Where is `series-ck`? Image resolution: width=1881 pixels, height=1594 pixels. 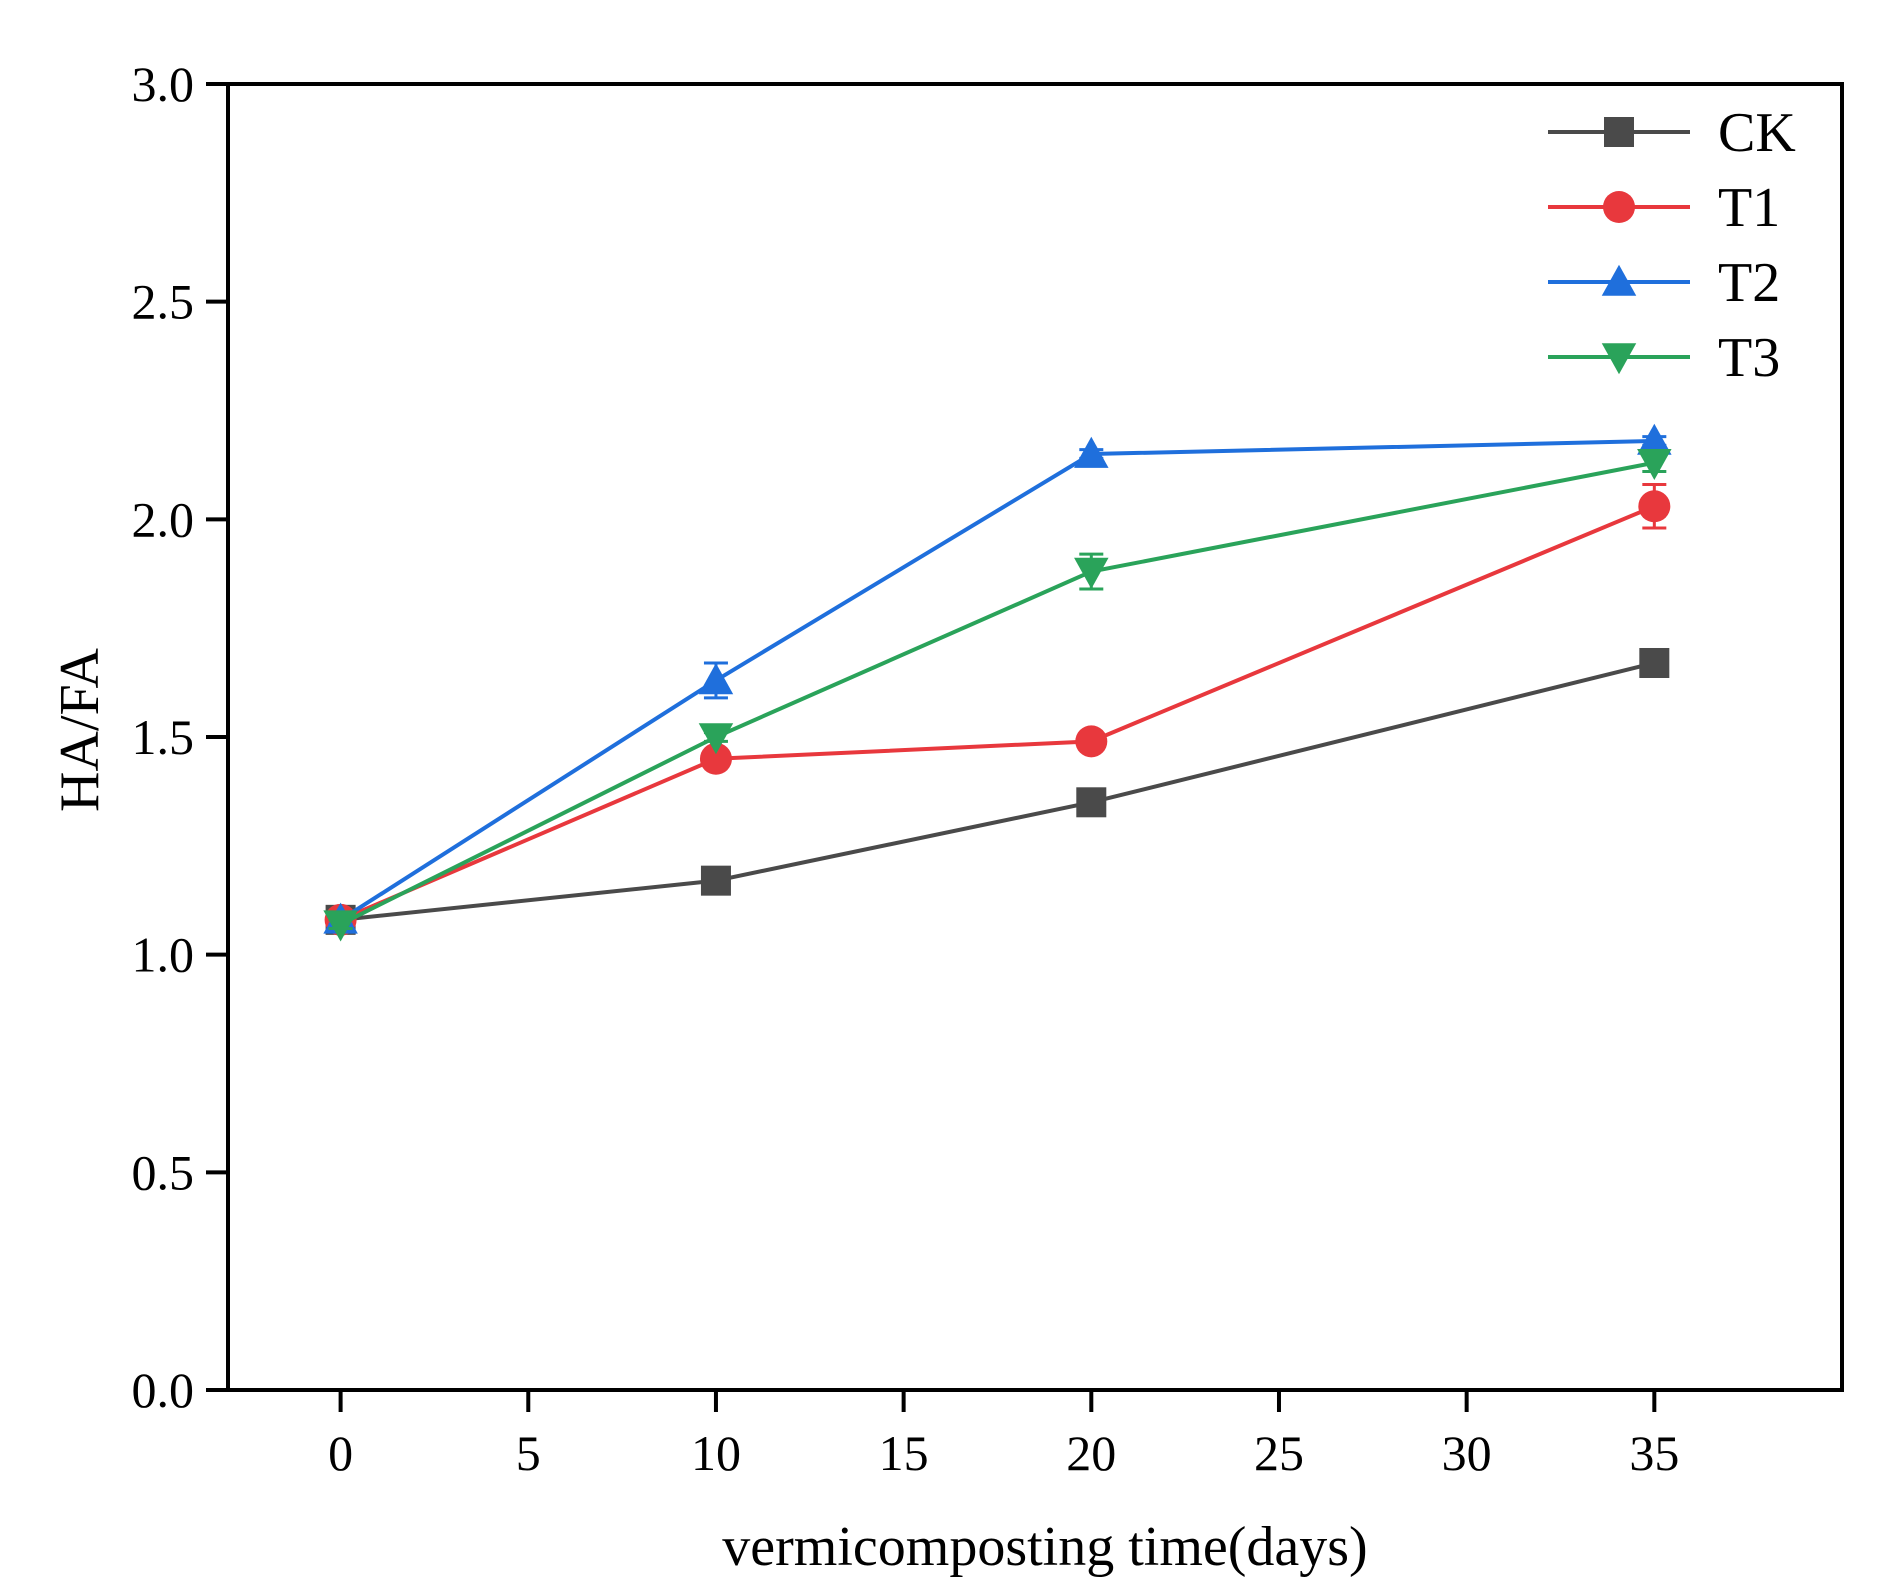
series-ck is located at coordinates (997, 791).